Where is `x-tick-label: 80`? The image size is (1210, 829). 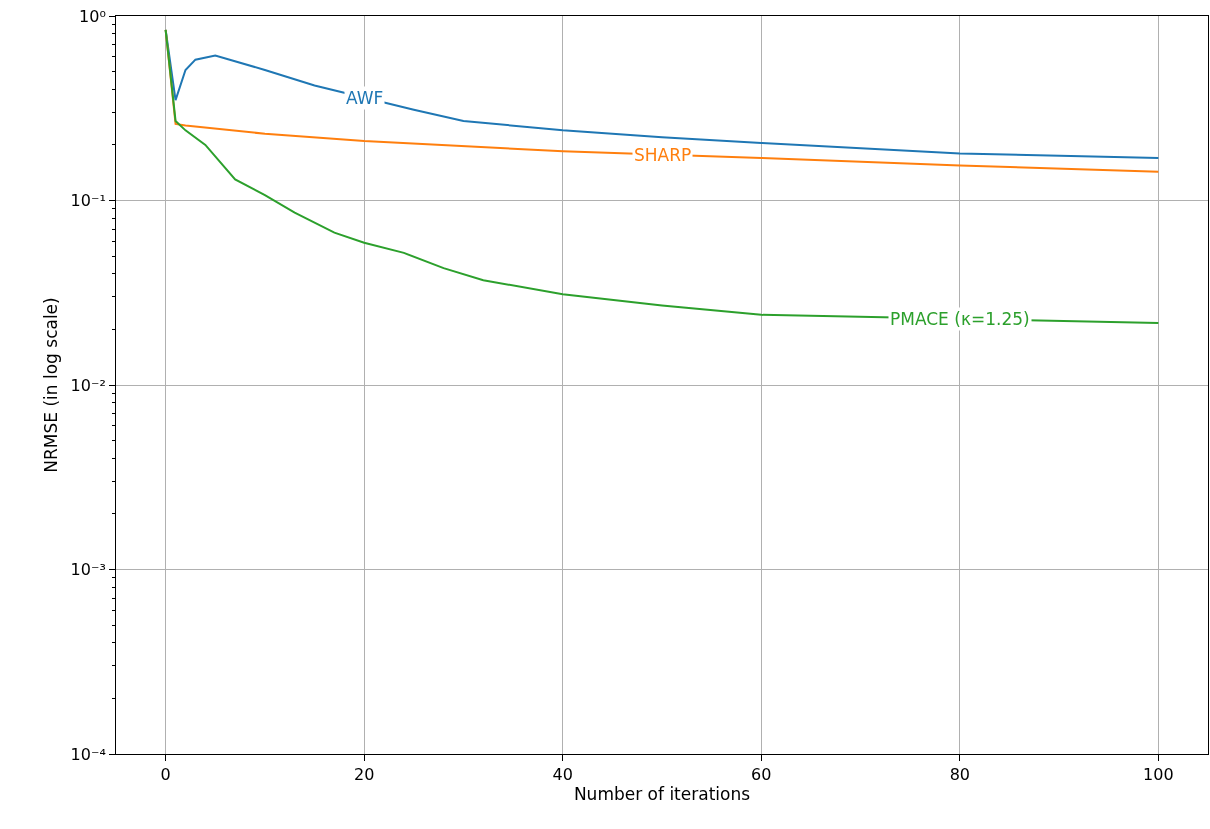
x-tick-label: 80 is located at coordinates (959, 775).